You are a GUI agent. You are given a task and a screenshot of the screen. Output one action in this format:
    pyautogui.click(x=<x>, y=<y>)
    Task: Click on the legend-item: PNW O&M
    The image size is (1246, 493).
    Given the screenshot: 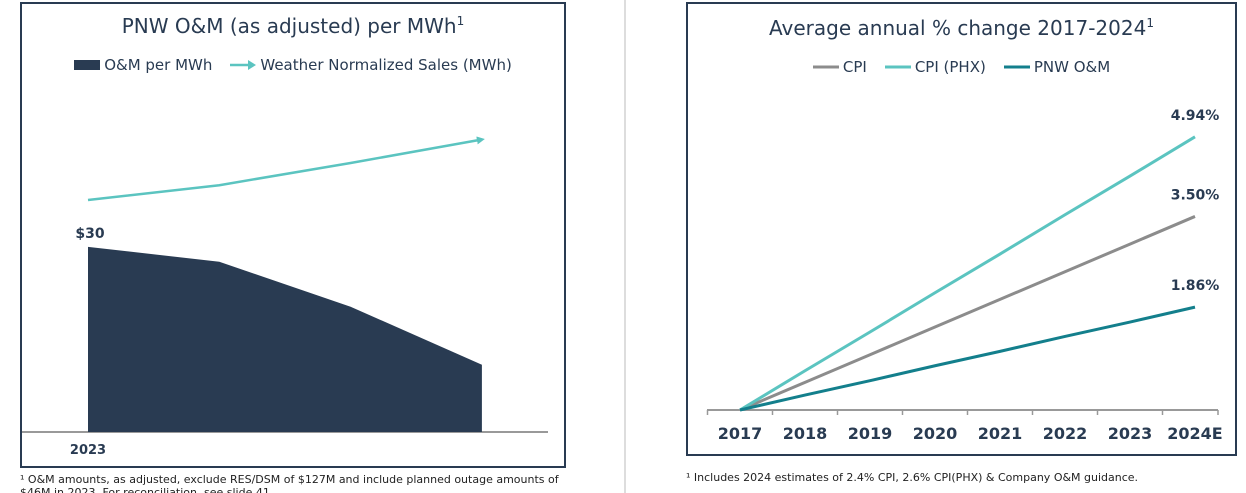 What is the action you would take?
    pyautogui.click(x=1057, y=67)
    